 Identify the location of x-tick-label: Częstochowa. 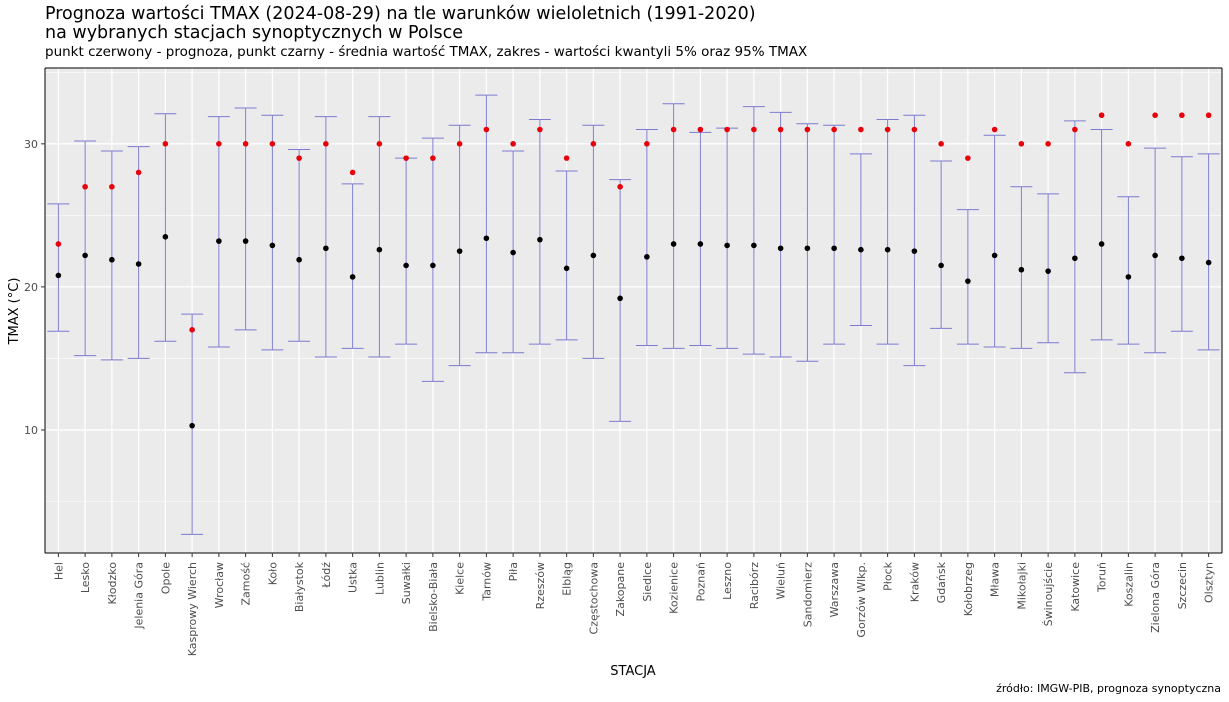
(593, 598).